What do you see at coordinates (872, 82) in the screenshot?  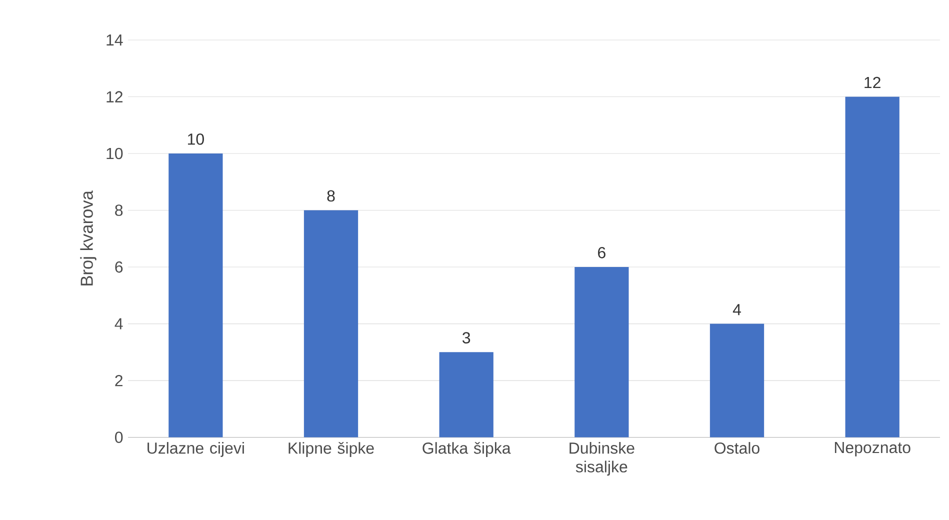 I see `data-label: 12` at bounding box center [872, 82].